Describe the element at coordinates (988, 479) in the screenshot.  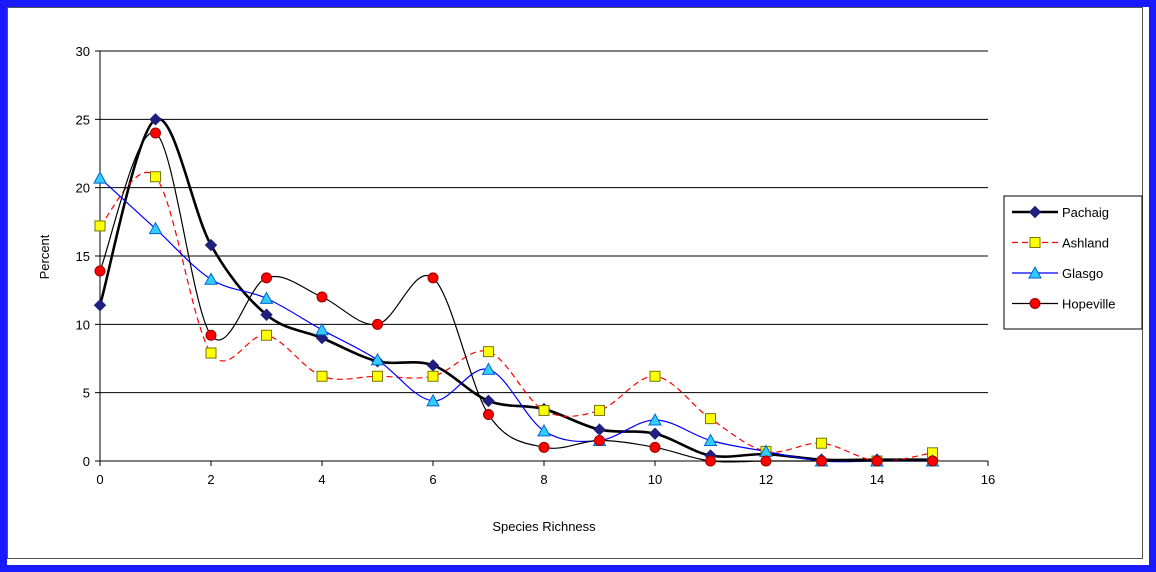
I see `x-tick-label: 16` at that location.